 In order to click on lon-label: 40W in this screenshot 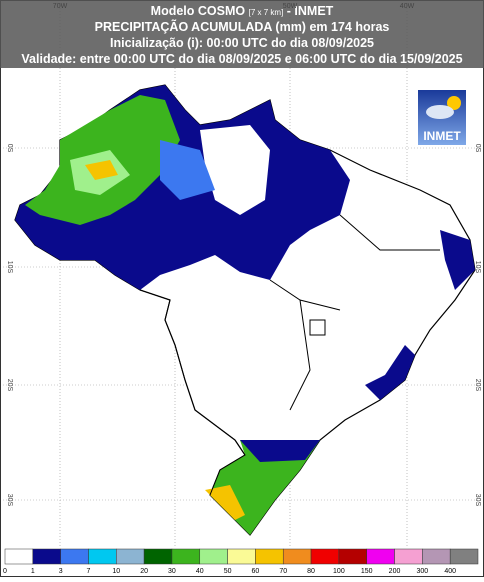, I will do `click(407, 6)`.